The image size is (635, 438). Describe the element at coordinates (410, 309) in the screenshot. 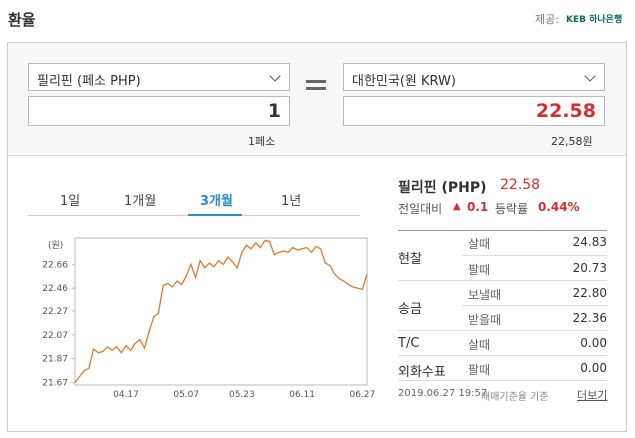

I see `group: 송금` at that location.